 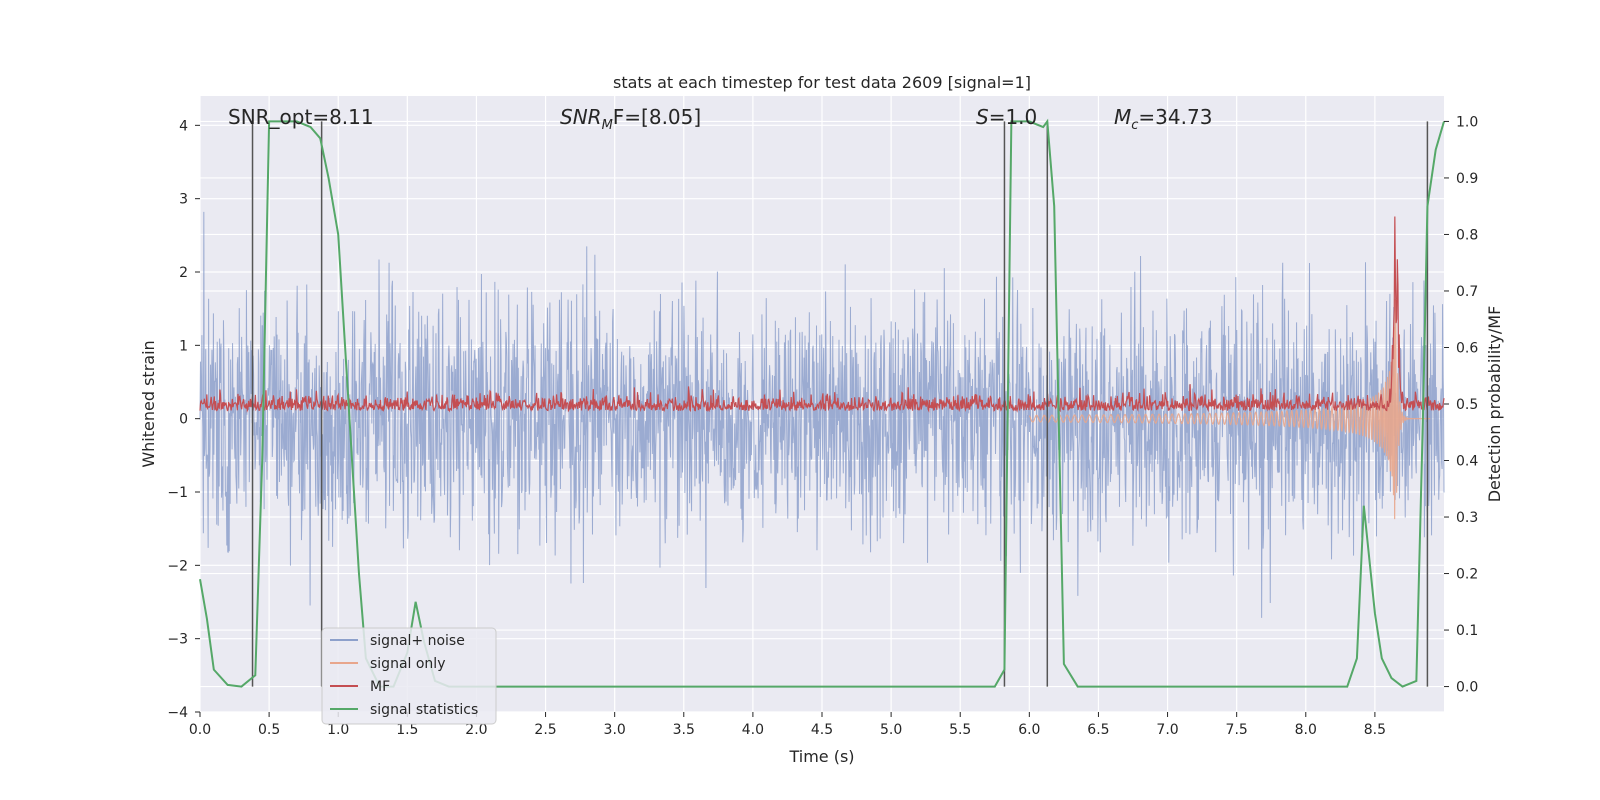 What do you see at coordinates (183, 346) in the screenshot?
I see `y-tick-label: 1` at bounding box center [183, 346].